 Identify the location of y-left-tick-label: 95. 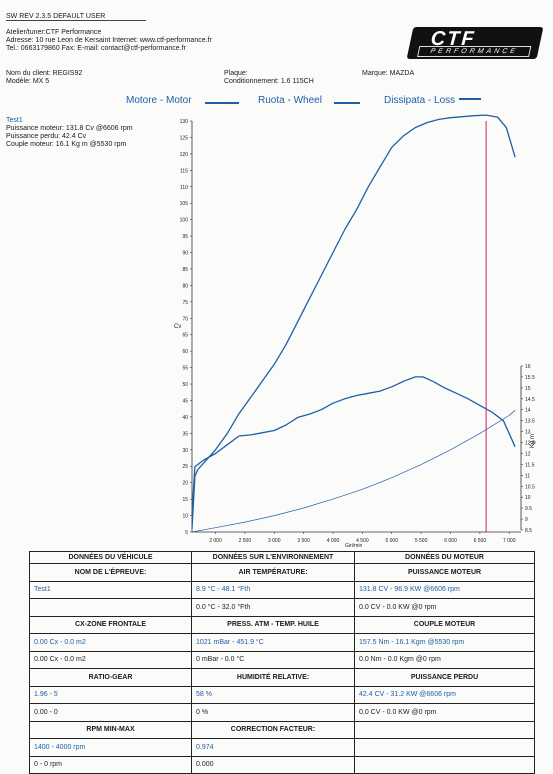
(185, 237).